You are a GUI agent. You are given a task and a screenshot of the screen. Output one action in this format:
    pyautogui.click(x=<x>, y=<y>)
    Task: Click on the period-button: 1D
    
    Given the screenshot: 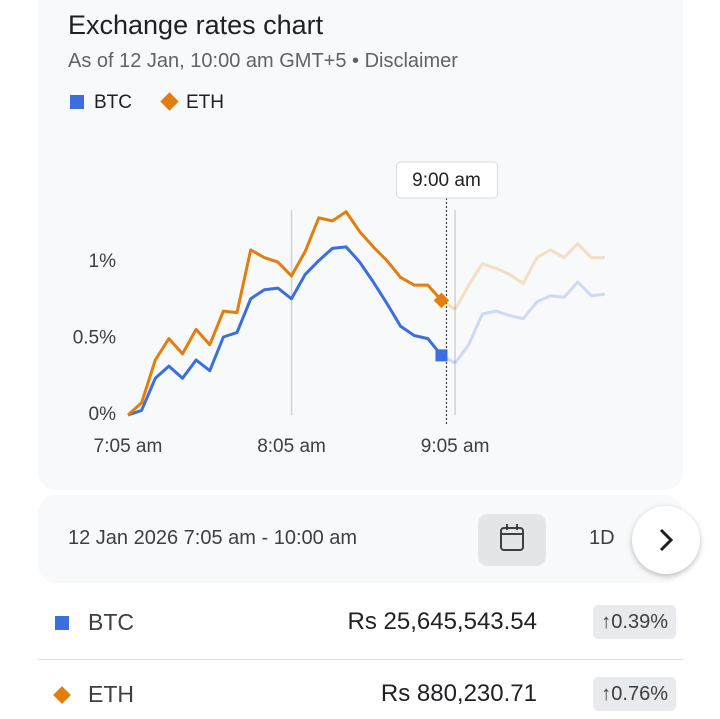 What is the action you would take?
    pyautogui.click(x=602, y=538)
    